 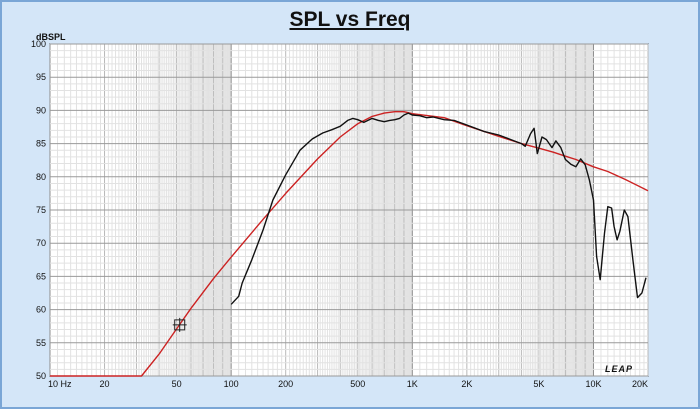 What do you see at coordinates (285, 384) in the screenshot?
I see `x-tick-label: 200` at bounding box center [285, 384].